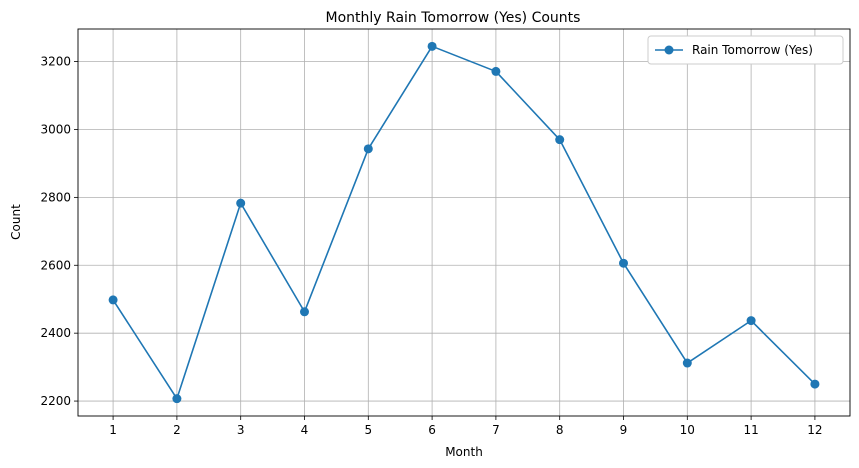  Describe the element at coordinates (55, 62) in the screenshot. I see `y-tick-label: 3200` at that location.